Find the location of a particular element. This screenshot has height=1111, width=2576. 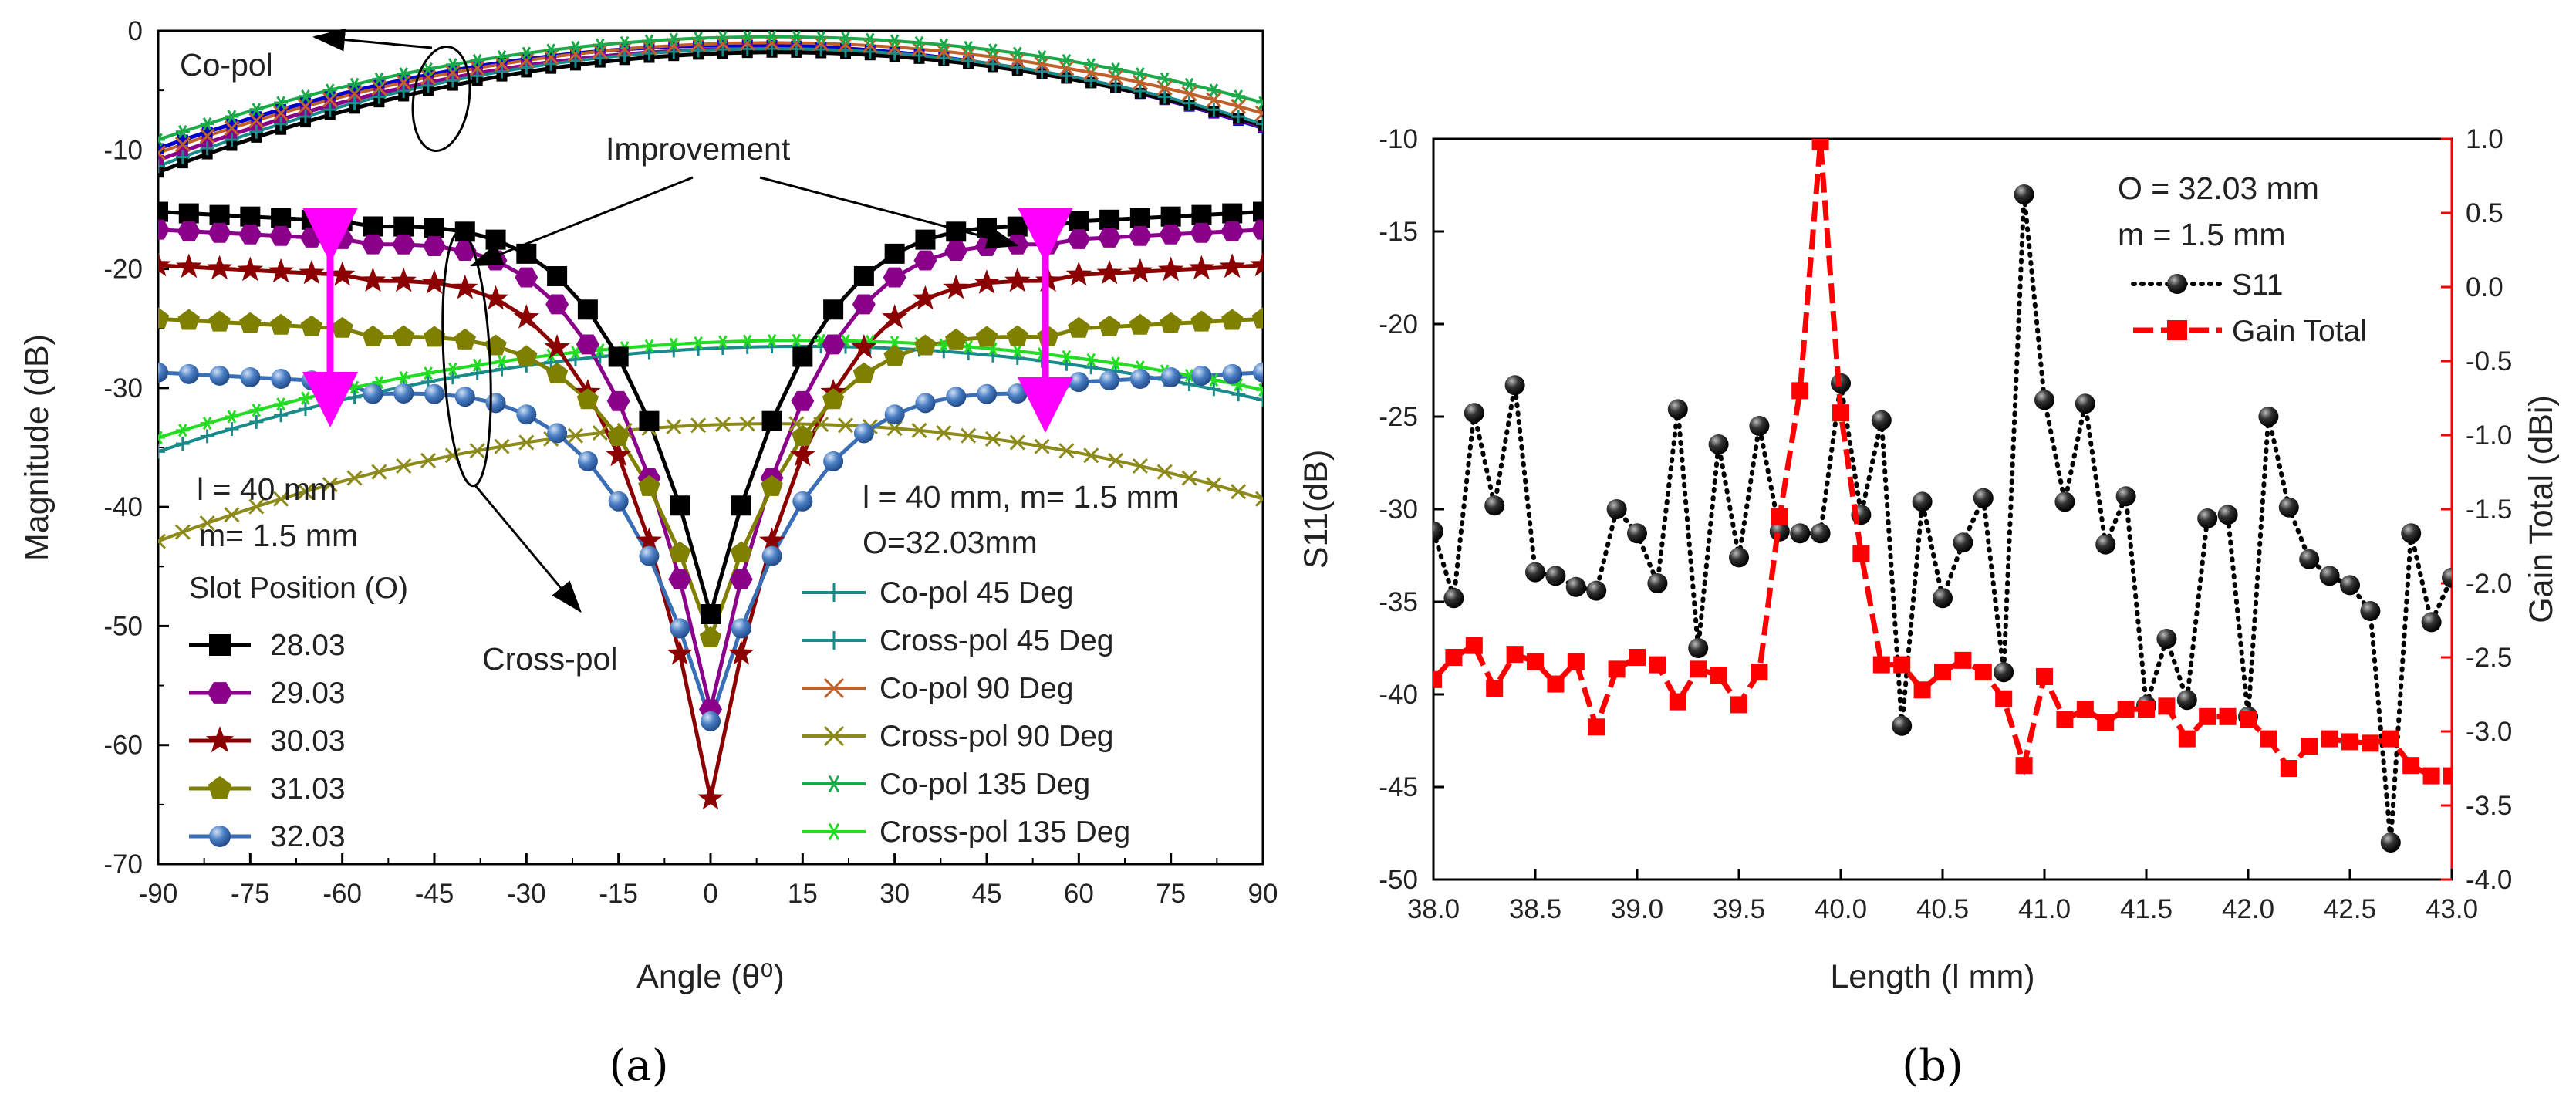

b-yr-tick-label: -2.5 is located at coordinates (2489, 658).